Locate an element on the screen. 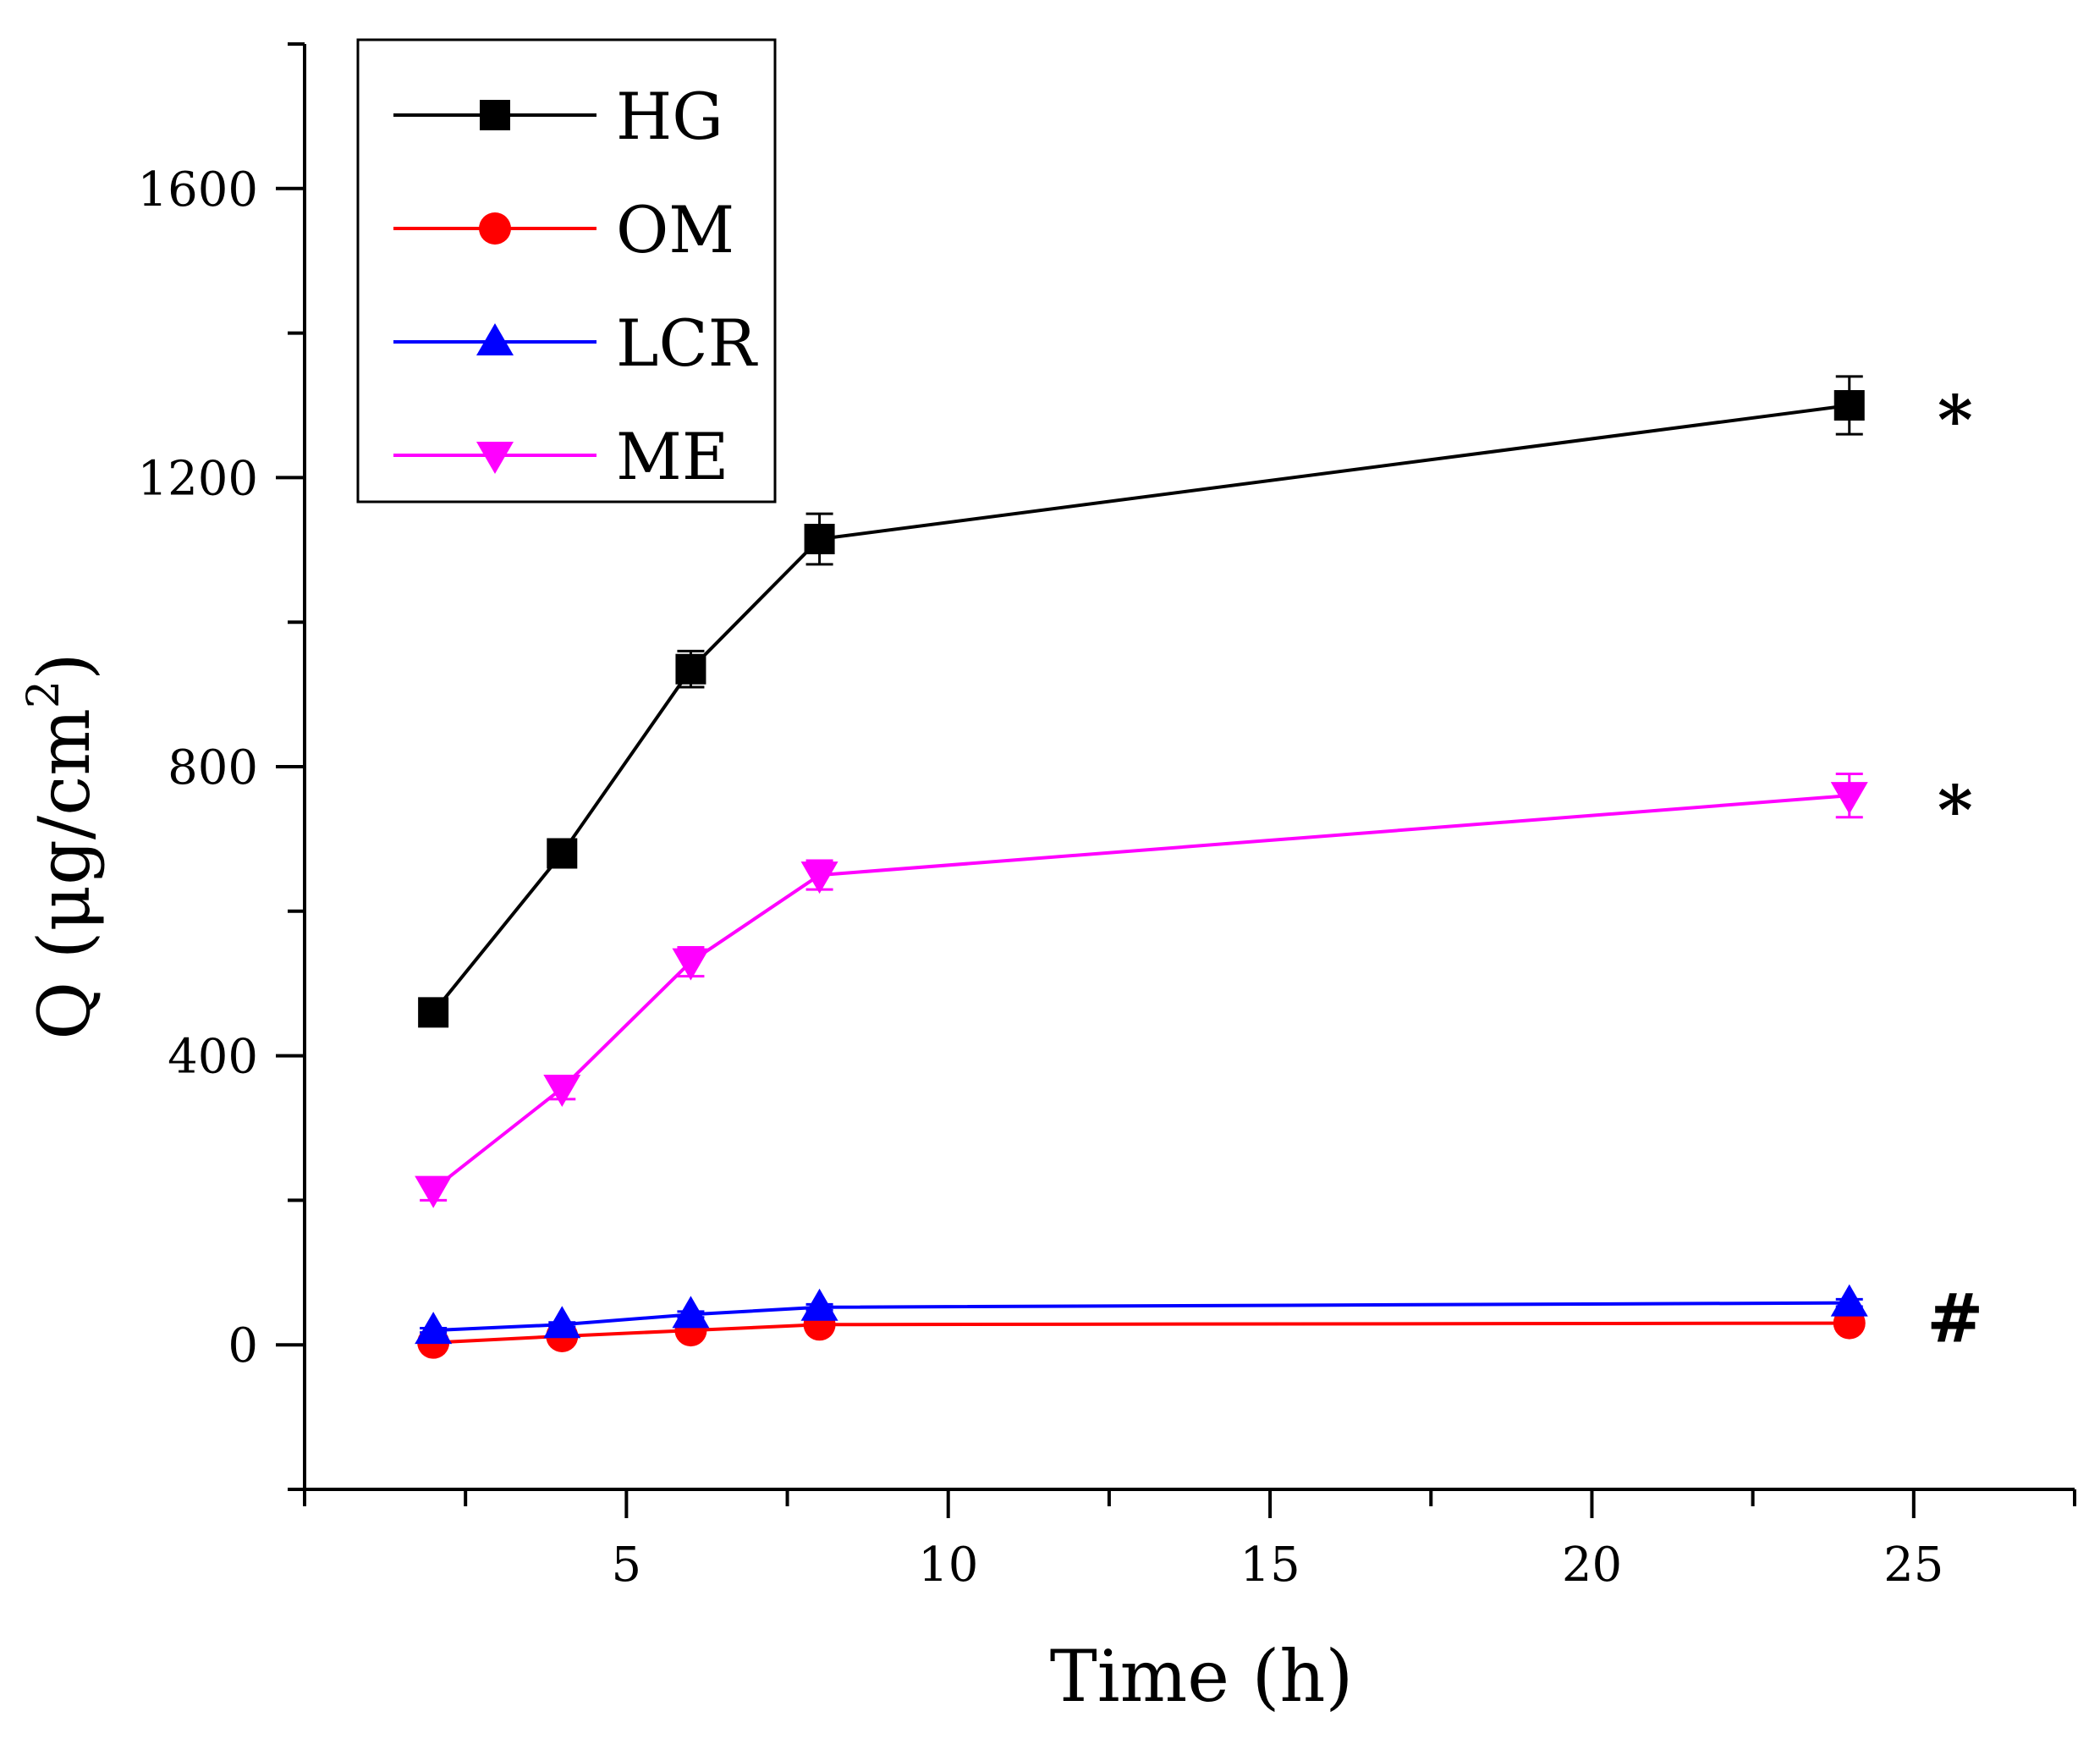 The width and height of the screenshot is (2100, 1739). legend: HG OM LCR ME is located at coordinates (567, 271).